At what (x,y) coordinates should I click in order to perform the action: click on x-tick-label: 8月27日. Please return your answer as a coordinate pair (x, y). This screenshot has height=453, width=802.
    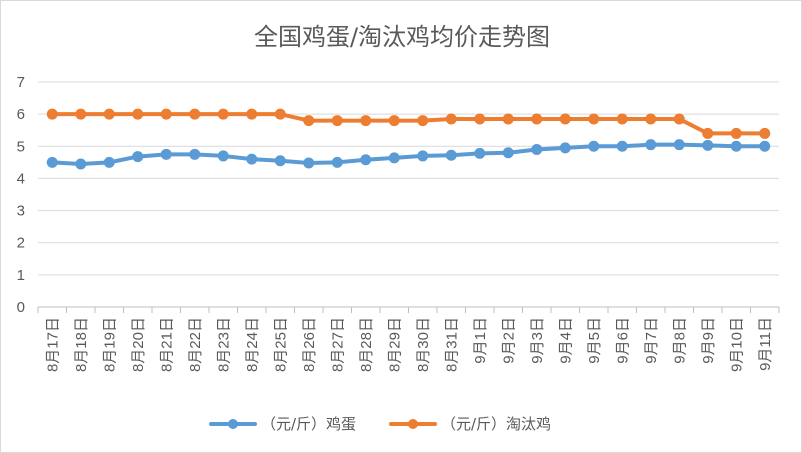
    Looking at the image, I should click on (337, 344).